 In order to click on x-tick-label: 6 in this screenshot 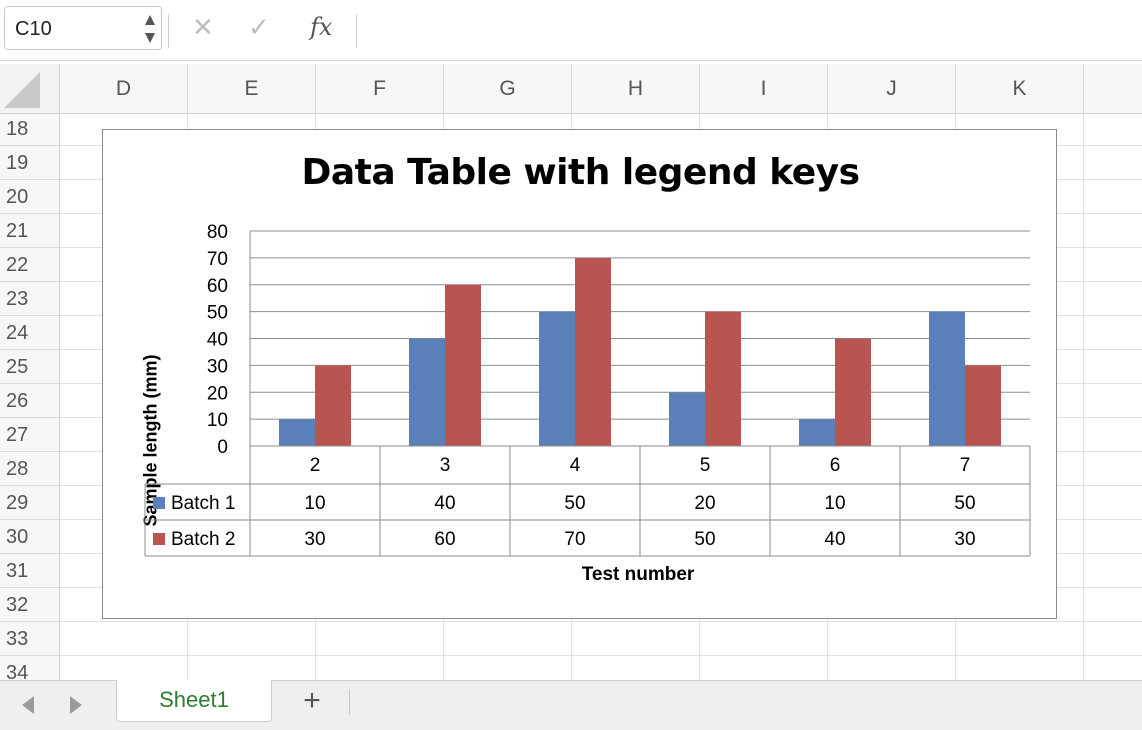, I will do `click(835, 465)`.